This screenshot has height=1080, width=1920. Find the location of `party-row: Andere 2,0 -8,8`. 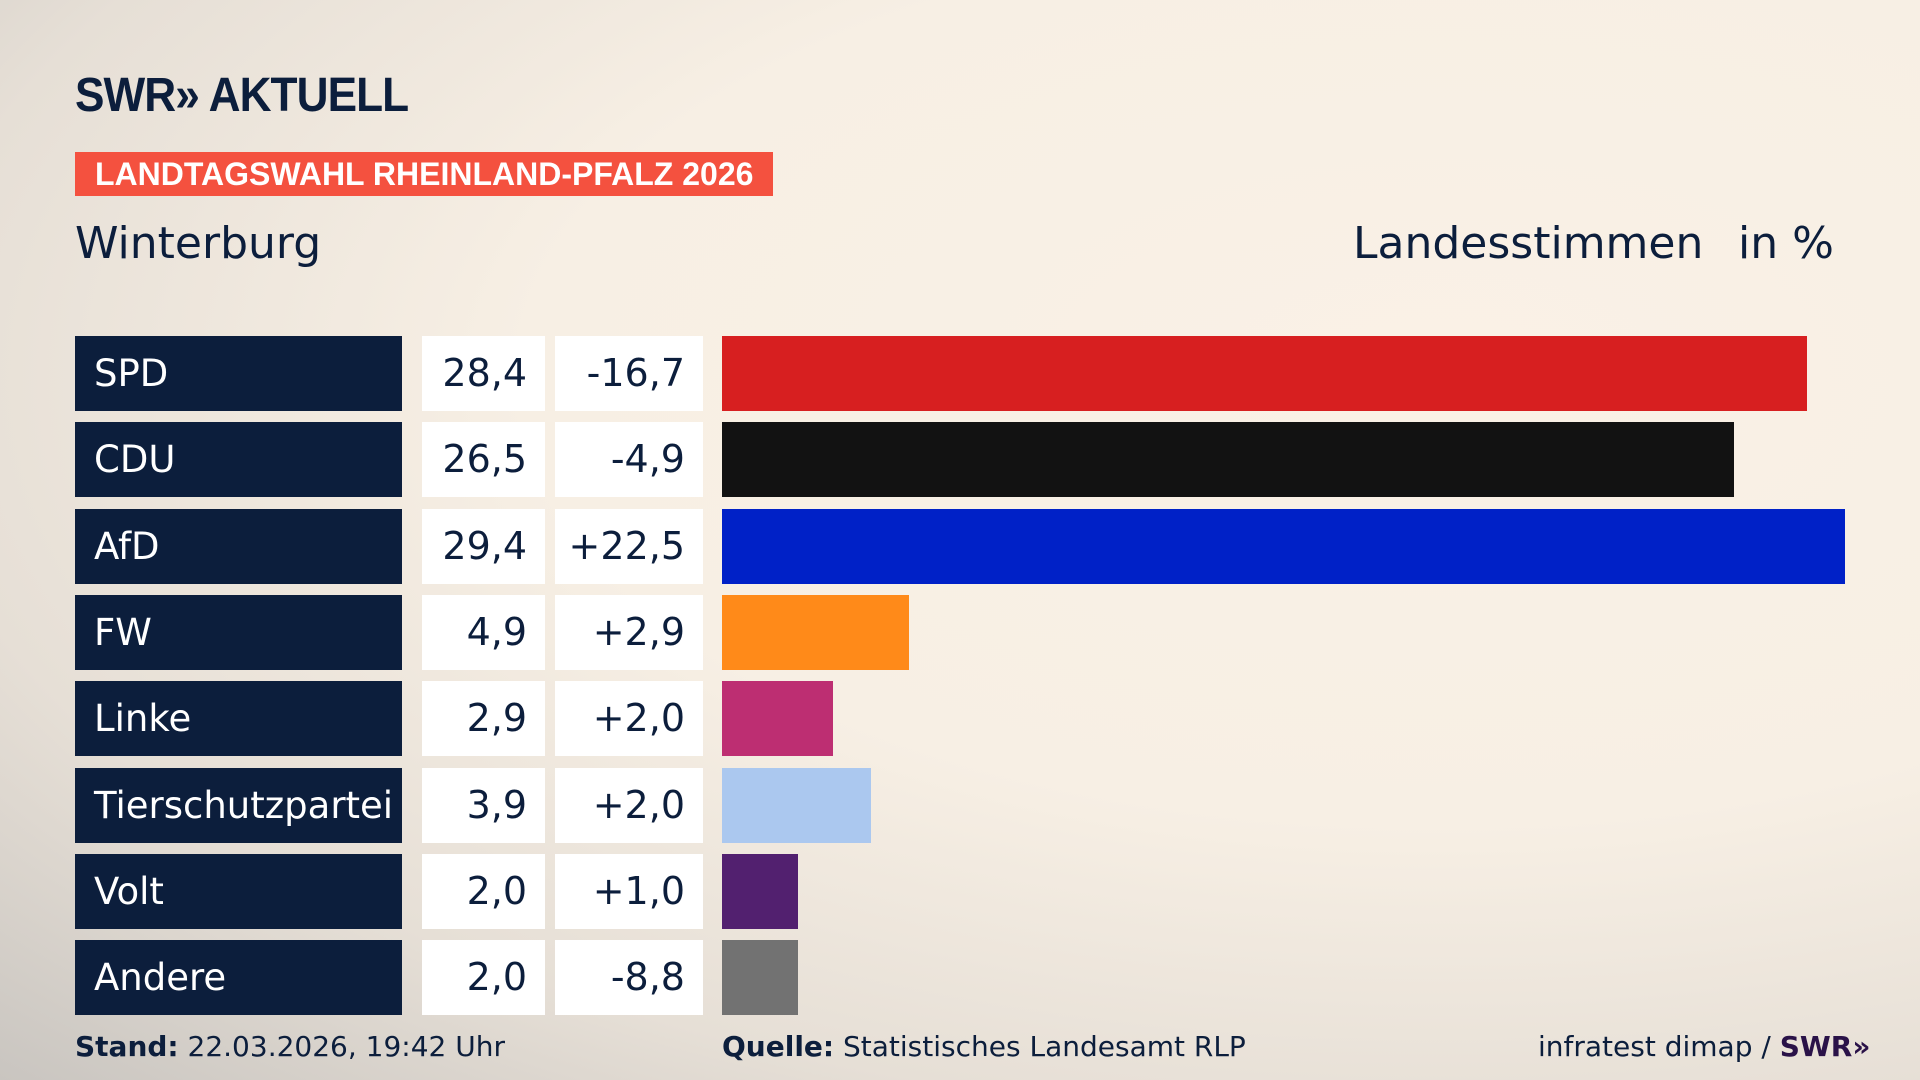

party-row: Andere 2,0 -8,8 is located at coordinates (960, 978).